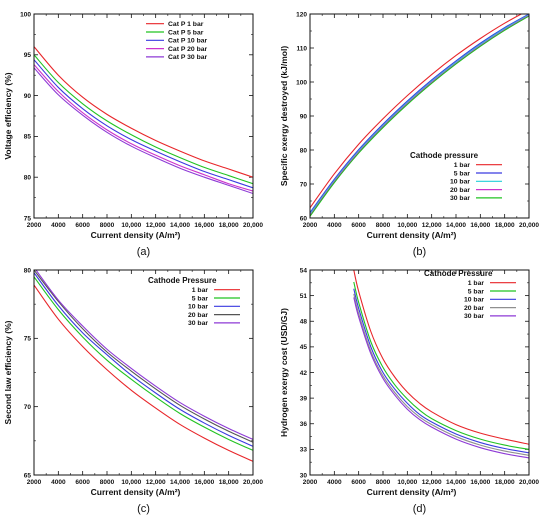  What do you see at coordinates (28, 407) in the screenshot?
I see `y-tick-label: 70` at bounding box center [28, 407].